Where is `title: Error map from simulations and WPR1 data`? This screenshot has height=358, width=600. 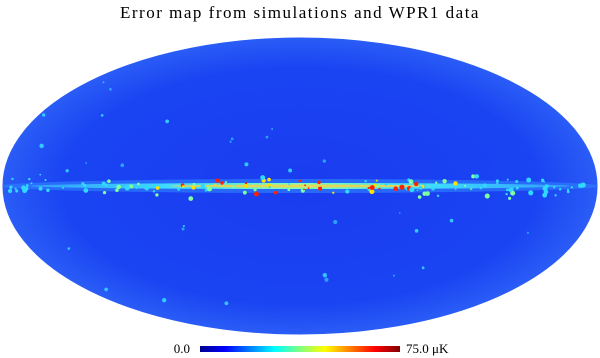 title: Error map from simulations and WPR1 data is located at coordinates (300, 12).